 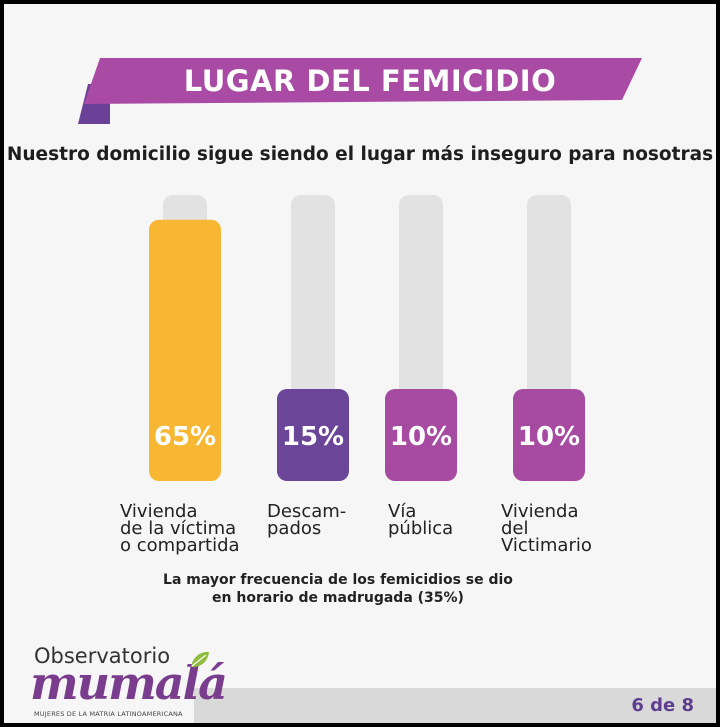 What do you see at coordinates (307, 520) in the screenshot?
I see `category-label: Descam- pados` at bounding box center [307, 520].